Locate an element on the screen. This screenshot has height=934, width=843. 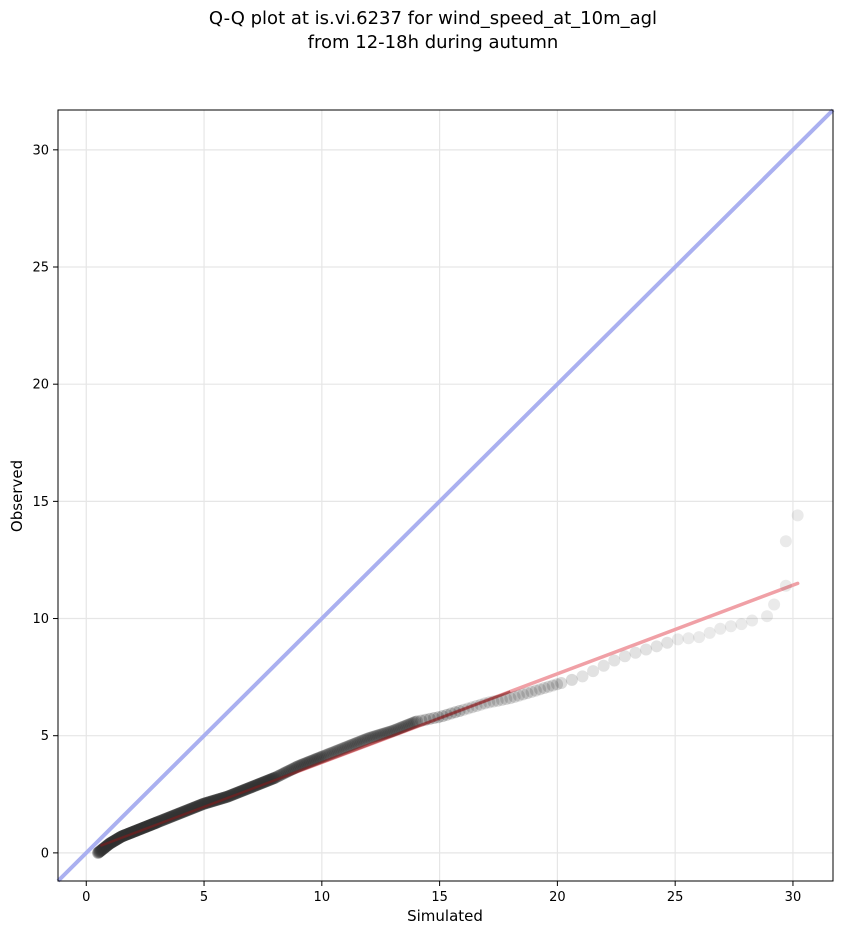
y-tick-label: 25 is located at coordinates (40, 268).